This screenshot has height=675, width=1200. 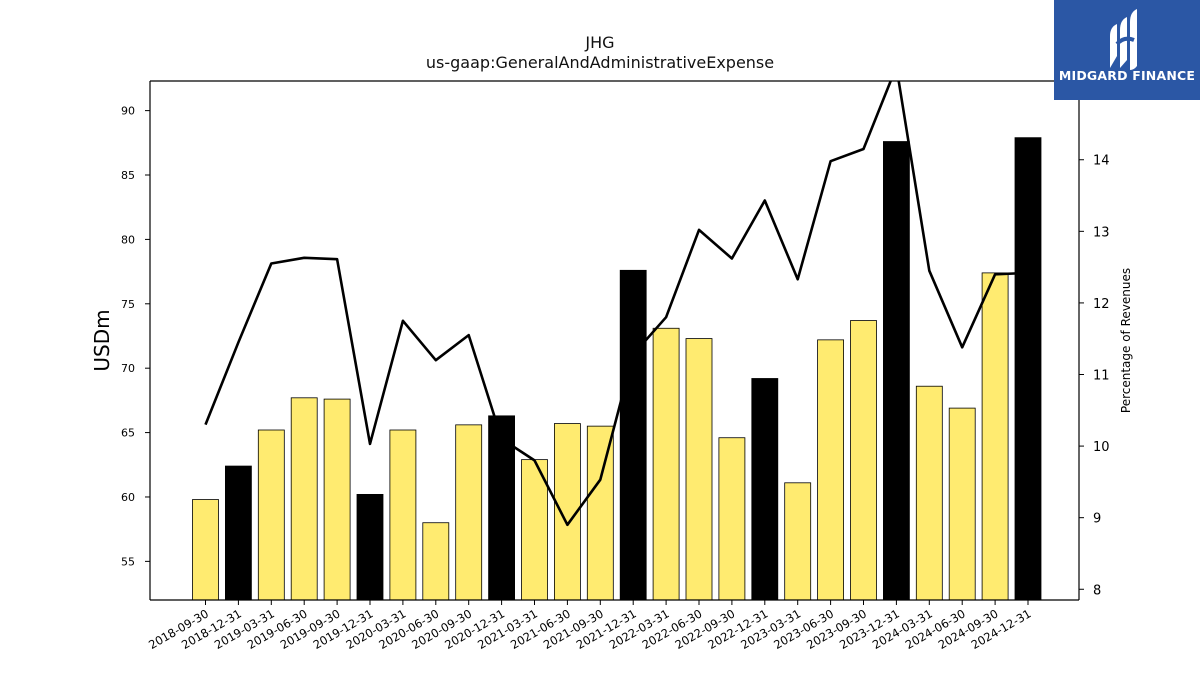 I want to click on y-tick-label: 80, so click(x=128, y=239).